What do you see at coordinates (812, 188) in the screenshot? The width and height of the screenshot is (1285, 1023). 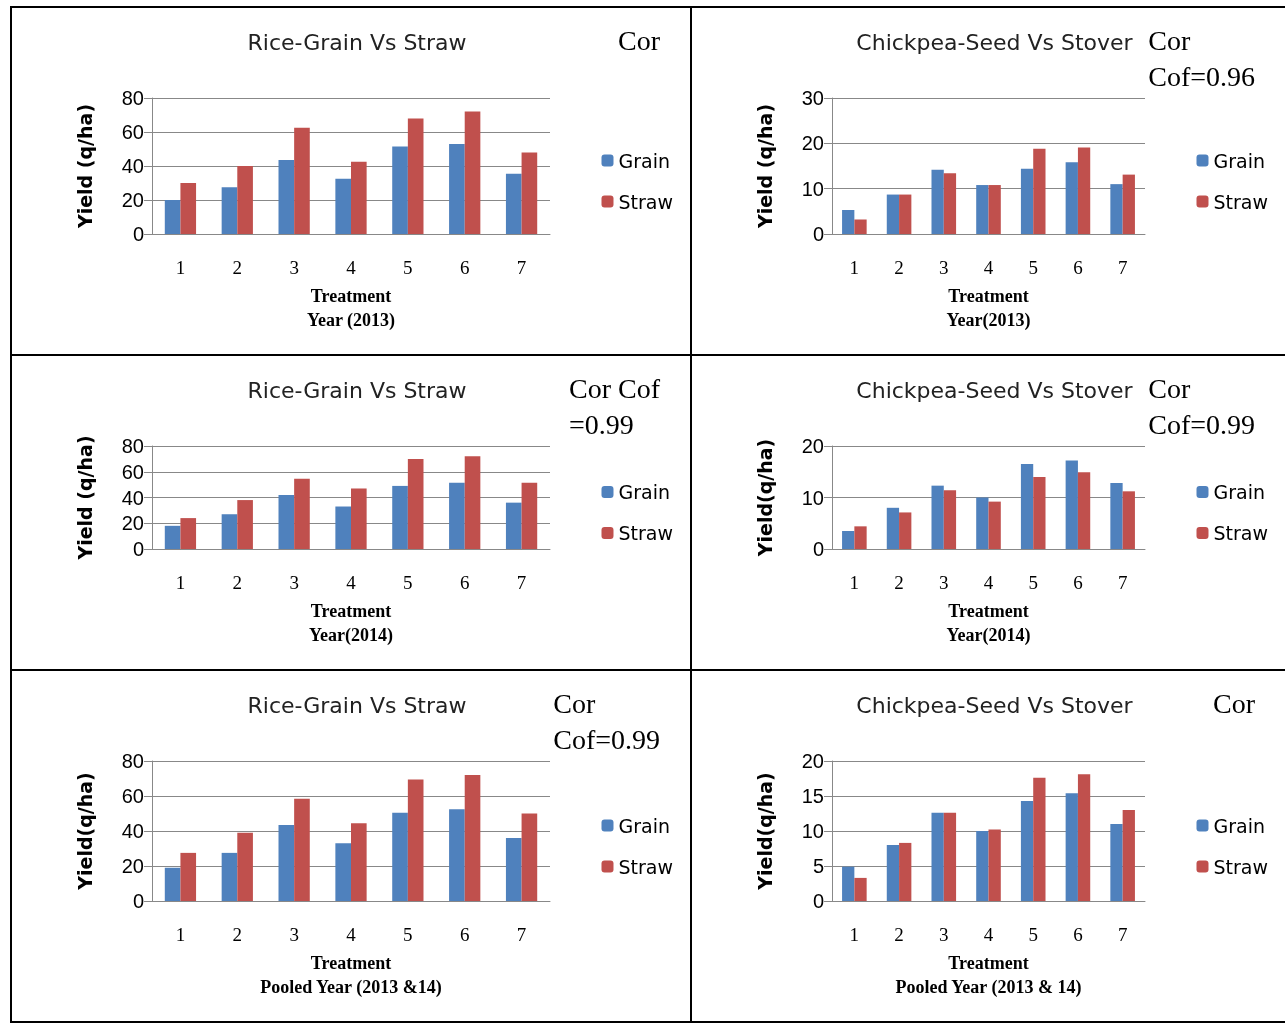 I see `y-tick-label: 10` at bounding box center [812, 188].